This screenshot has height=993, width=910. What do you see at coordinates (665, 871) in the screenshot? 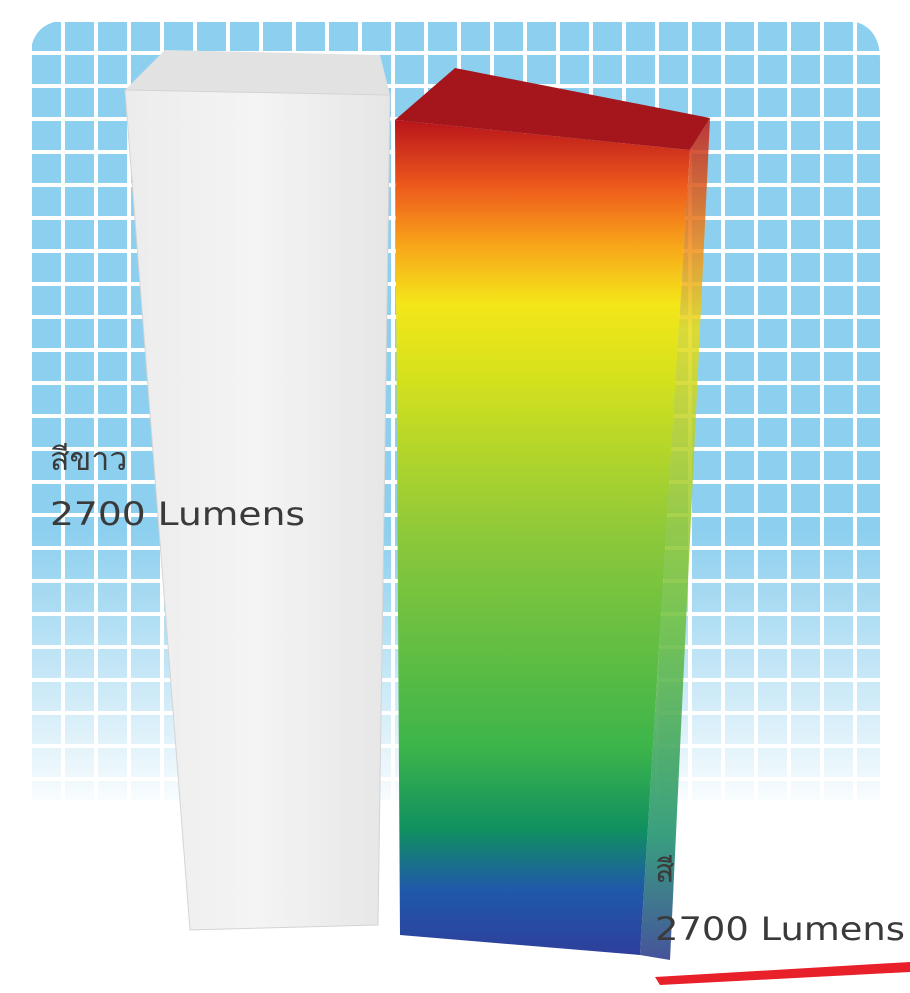
I see `category-label: สี` at bounding box center [665, 871].